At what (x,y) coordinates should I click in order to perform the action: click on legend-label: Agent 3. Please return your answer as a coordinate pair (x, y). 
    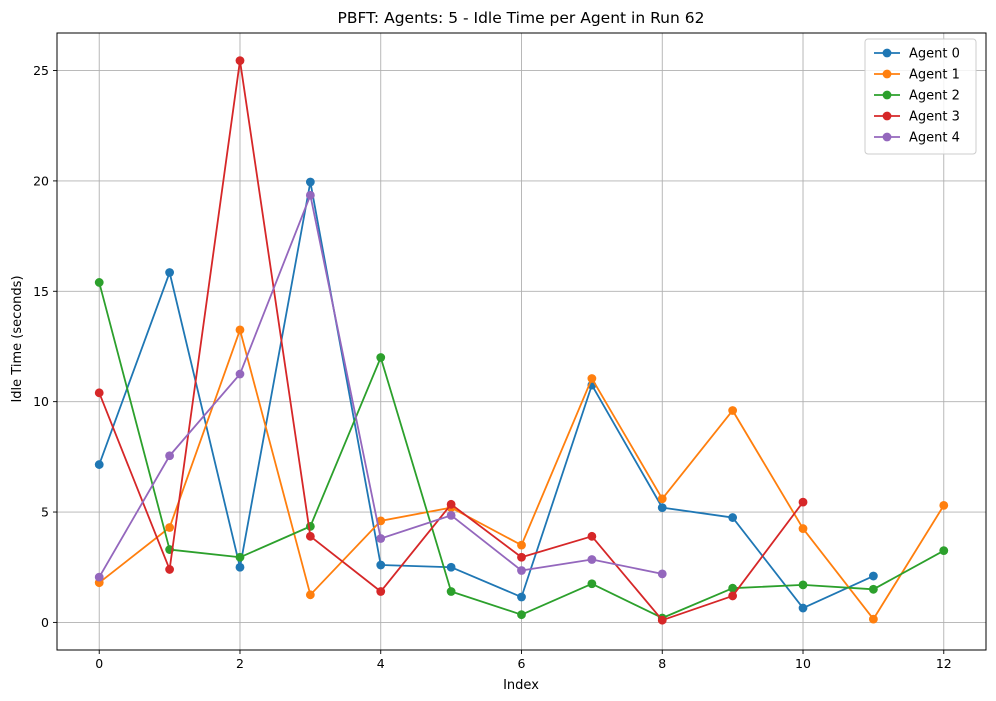
    Looking at the image, I should click on (934, 117).